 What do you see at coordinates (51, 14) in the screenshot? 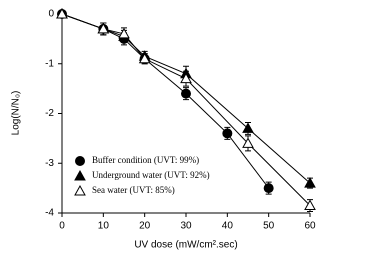
I see `y-tick-label: 0` at bounding box center [51, 14].